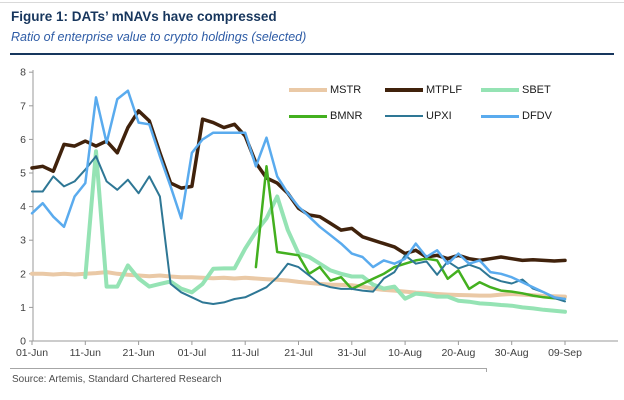 The width and height of the screenshot is (624, 400). I want to click on legend-item-upxi: UPXI, so click(433, 116).